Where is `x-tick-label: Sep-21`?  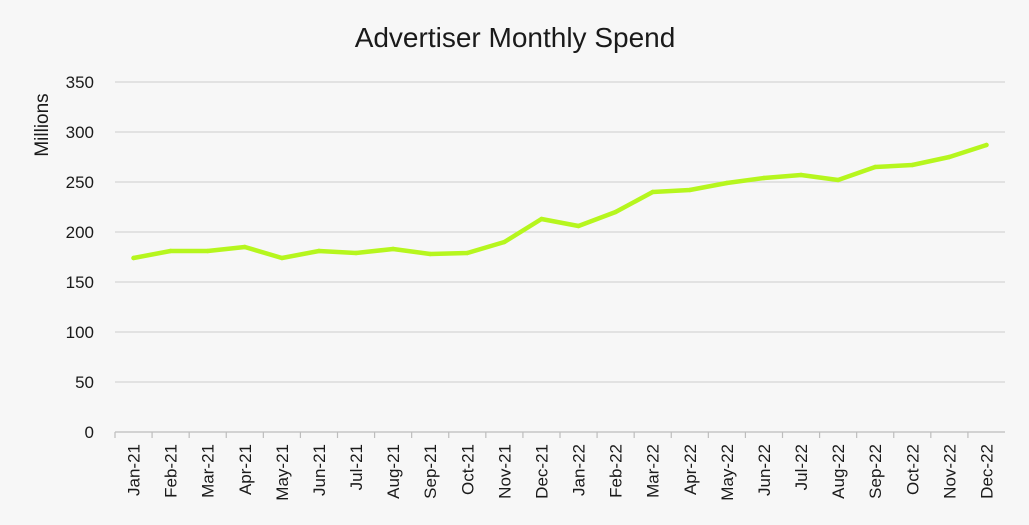 x-tick-label: Sep-21 is located at coordinates (430, 471).